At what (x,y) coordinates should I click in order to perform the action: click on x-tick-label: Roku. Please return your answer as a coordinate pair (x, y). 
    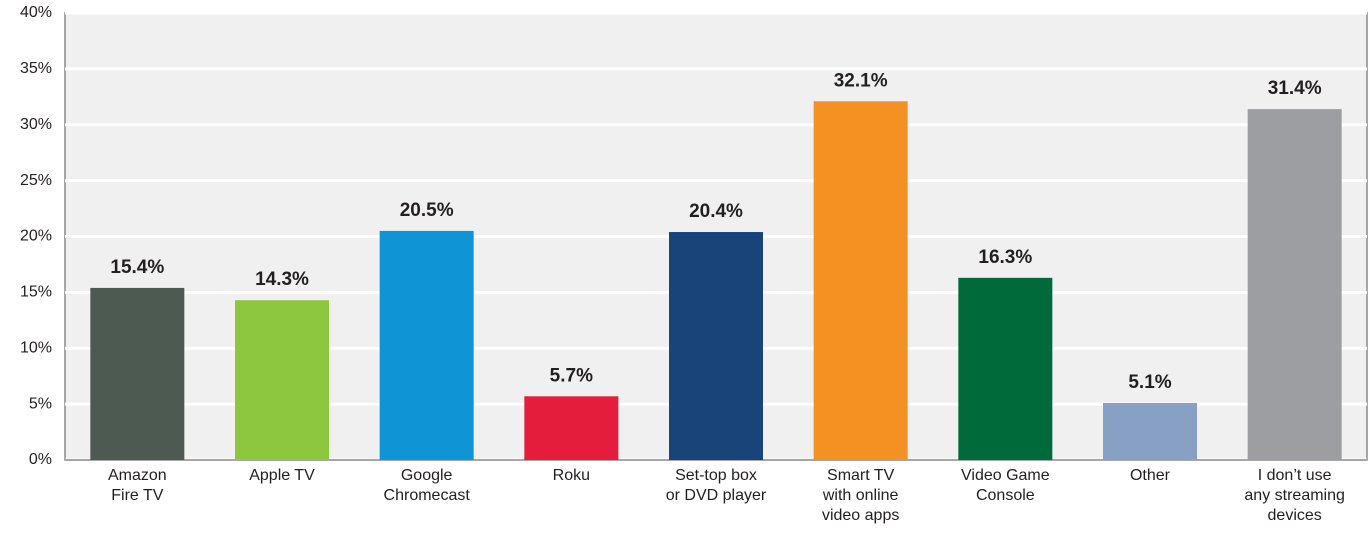
    Looking at the image, I should click on (571, 475).